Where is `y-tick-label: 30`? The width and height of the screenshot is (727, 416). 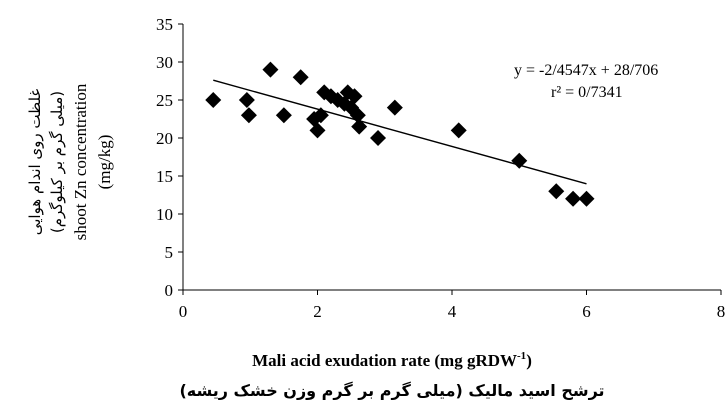 y-tick-label: 30 is located at coordinates (164, 62).